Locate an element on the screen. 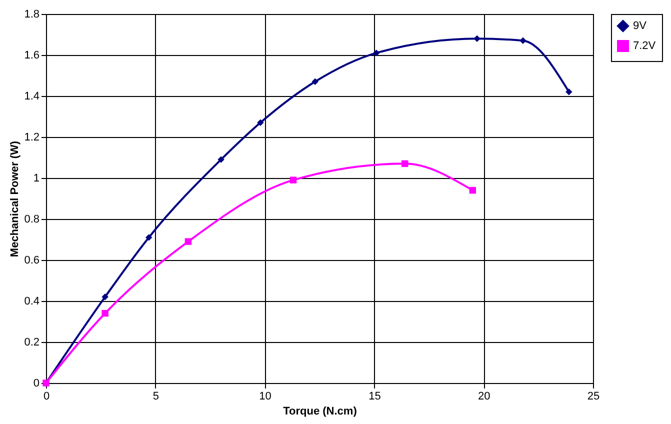  y-tick-label: 0.4 is located at coordinates (32, 302).